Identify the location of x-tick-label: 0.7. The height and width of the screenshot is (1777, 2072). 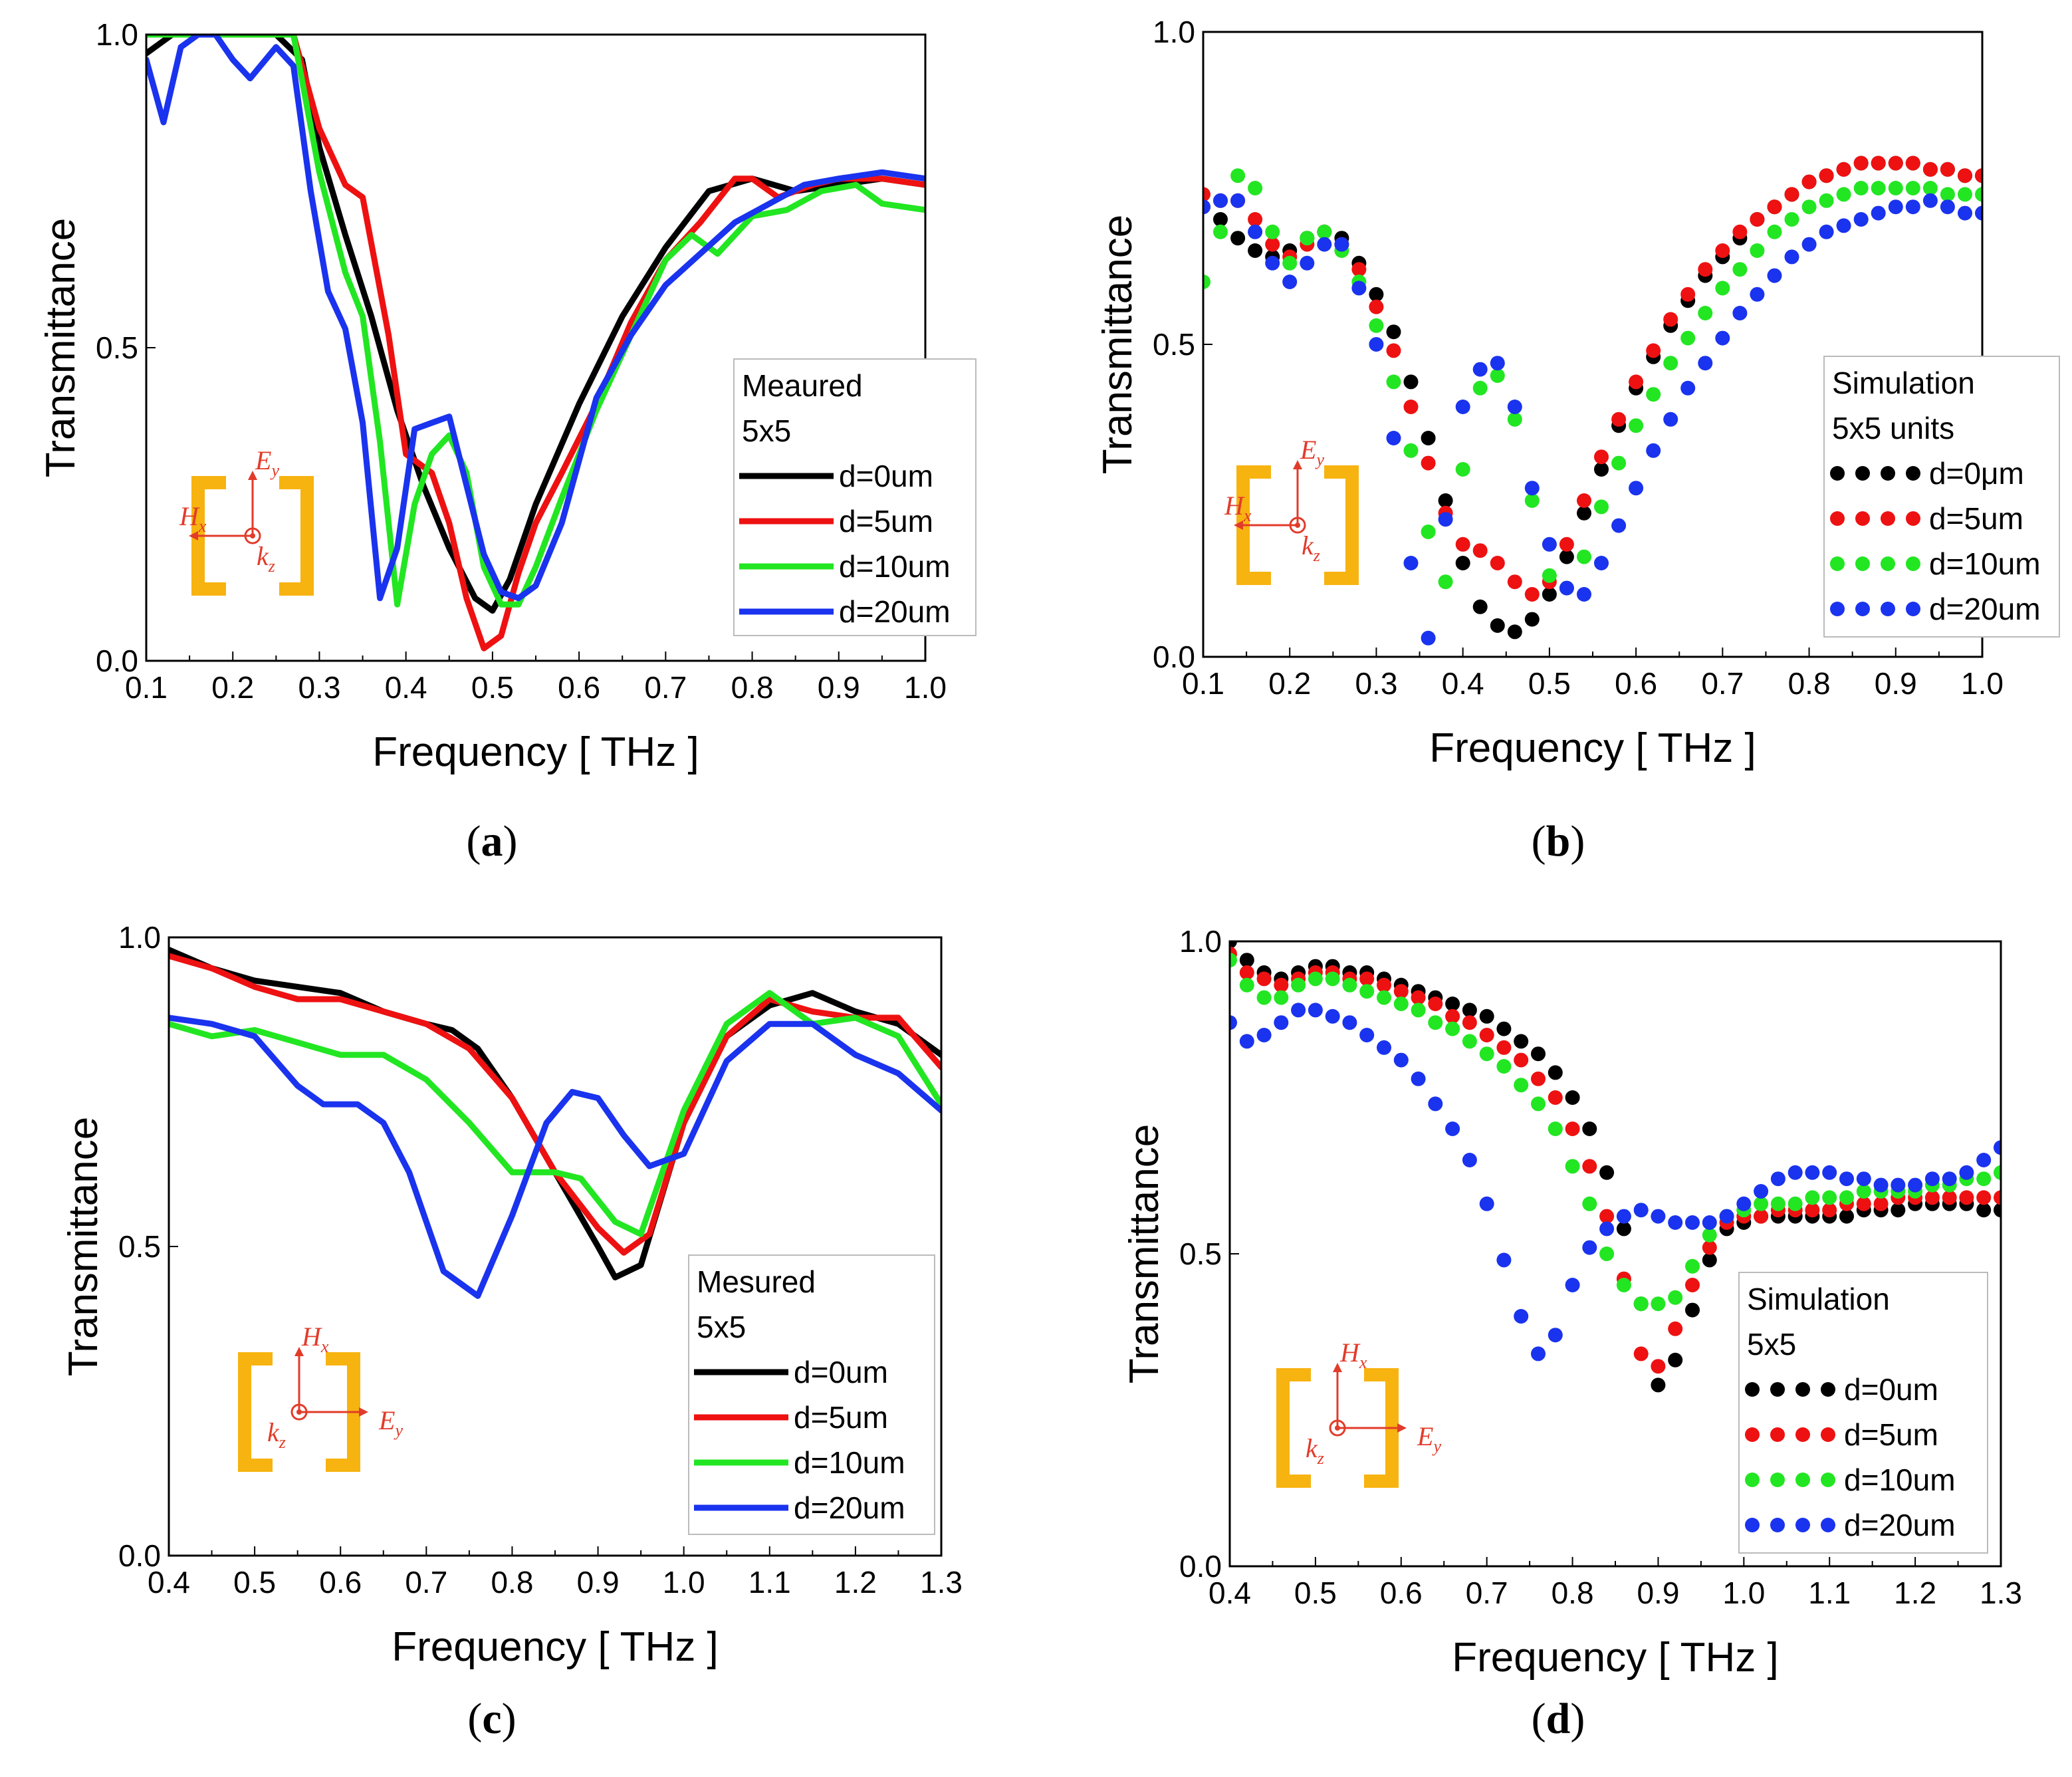
(1722, 683).